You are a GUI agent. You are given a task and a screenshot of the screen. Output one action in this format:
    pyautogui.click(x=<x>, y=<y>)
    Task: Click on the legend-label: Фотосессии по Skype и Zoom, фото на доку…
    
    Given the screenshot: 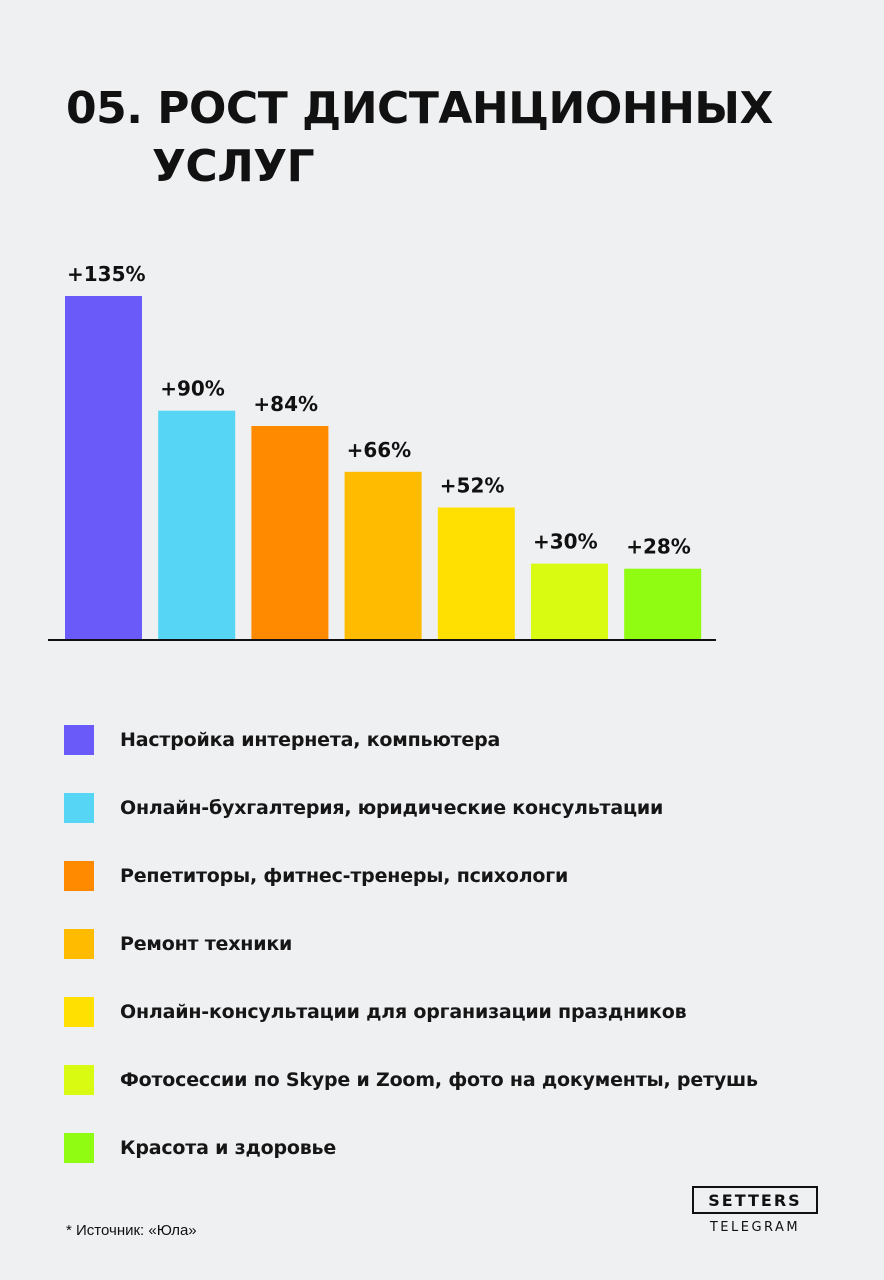 What is the action you would take?
    pyautogui.click(x=439, y=1080)
    